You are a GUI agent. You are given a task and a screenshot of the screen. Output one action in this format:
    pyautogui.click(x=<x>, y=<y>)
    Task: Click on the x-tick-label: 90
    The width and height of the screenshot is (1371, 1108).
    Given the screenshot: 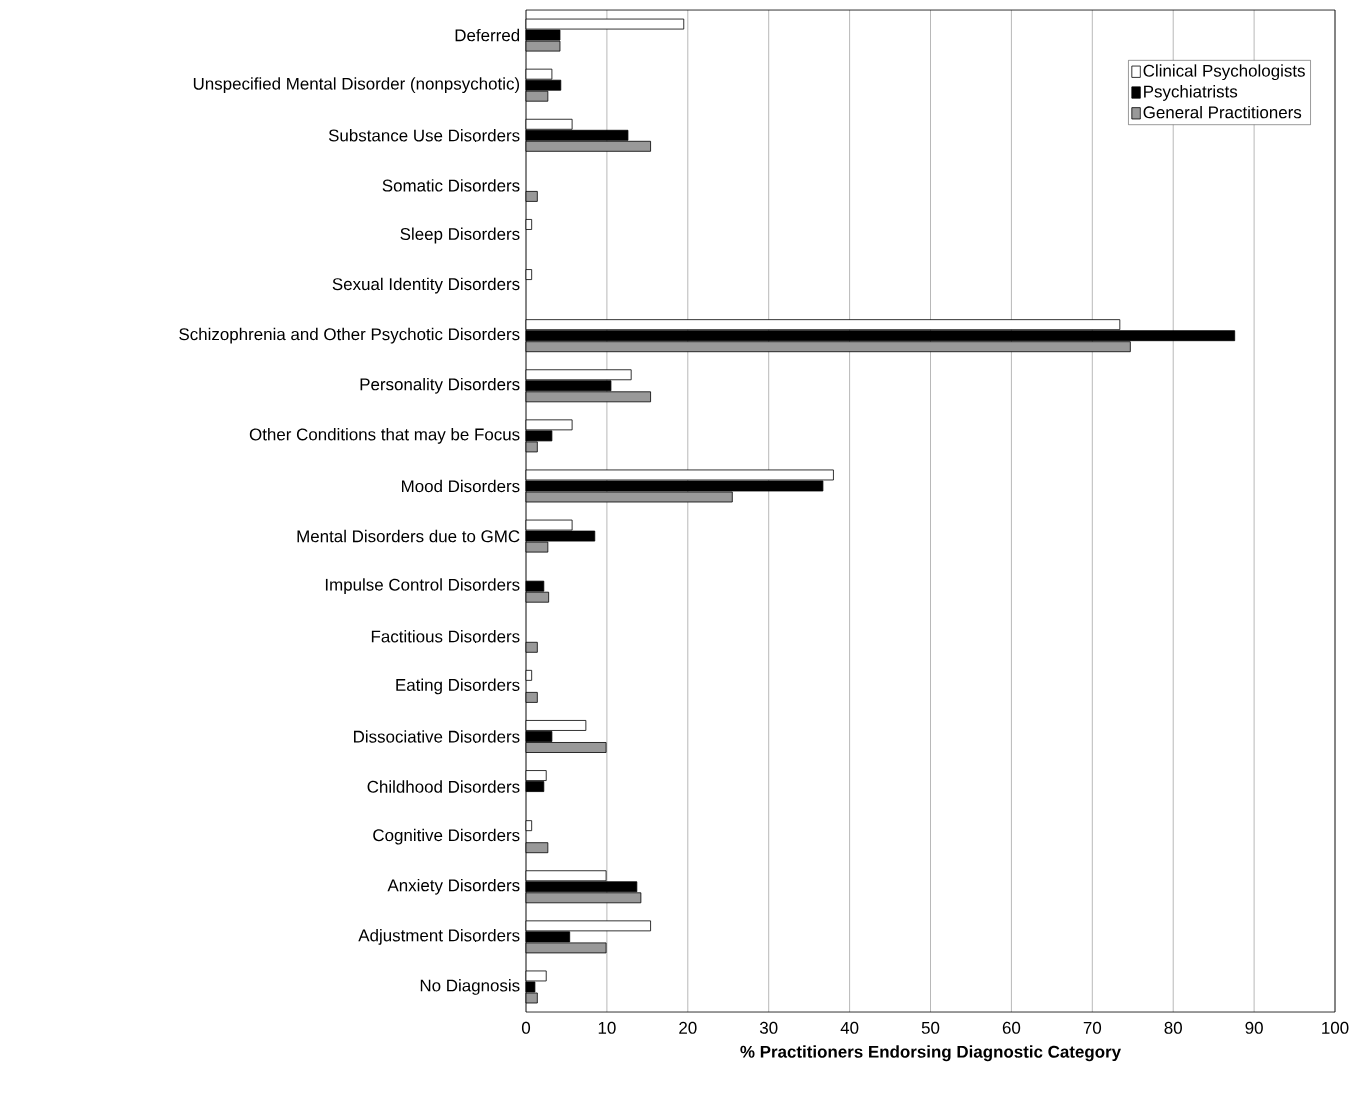 What is the action you would take?
    pyautogui.click(x=1254, y=1027)
    